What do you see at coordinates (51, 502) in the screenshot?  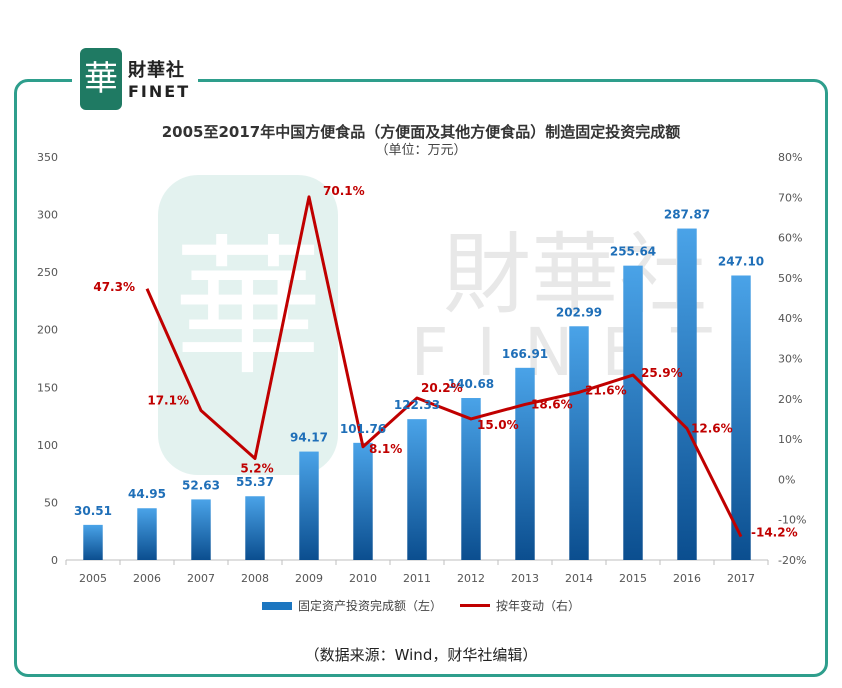 I see `y-left-tick-label: 50` at bounding box center [51, 502].